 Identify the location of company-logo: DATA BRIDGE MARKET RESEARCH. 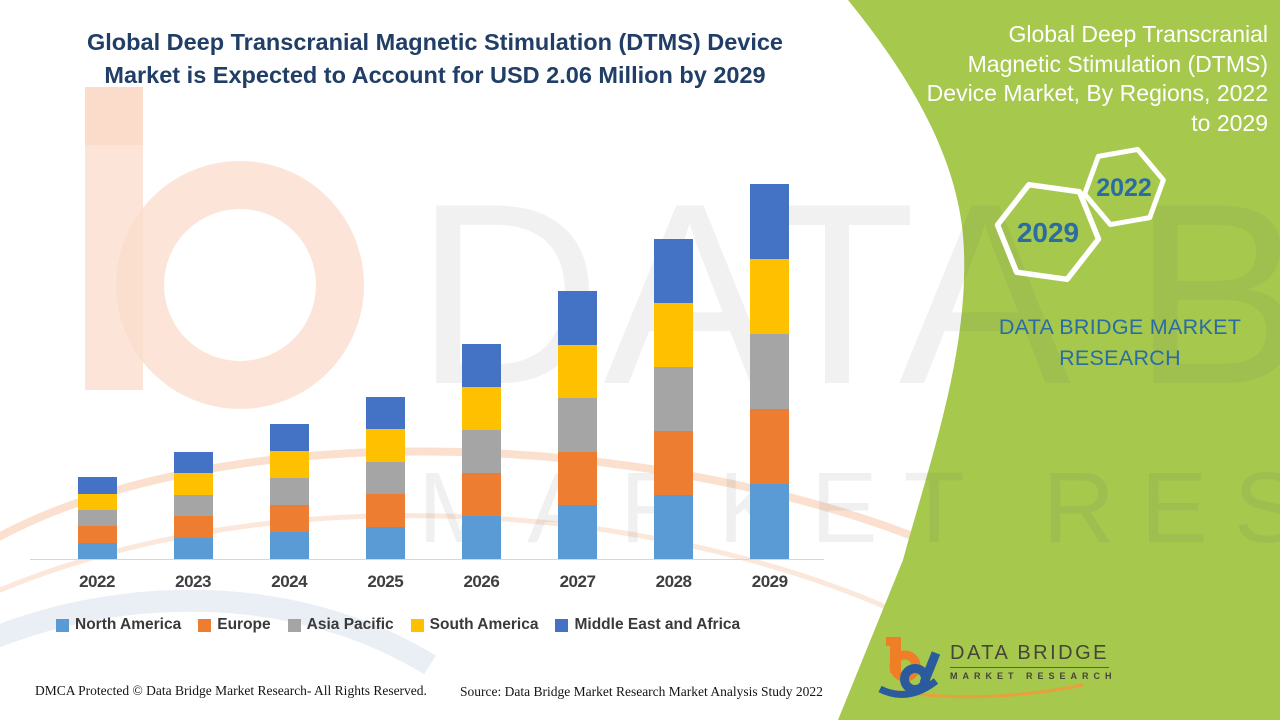
(1008, 670).